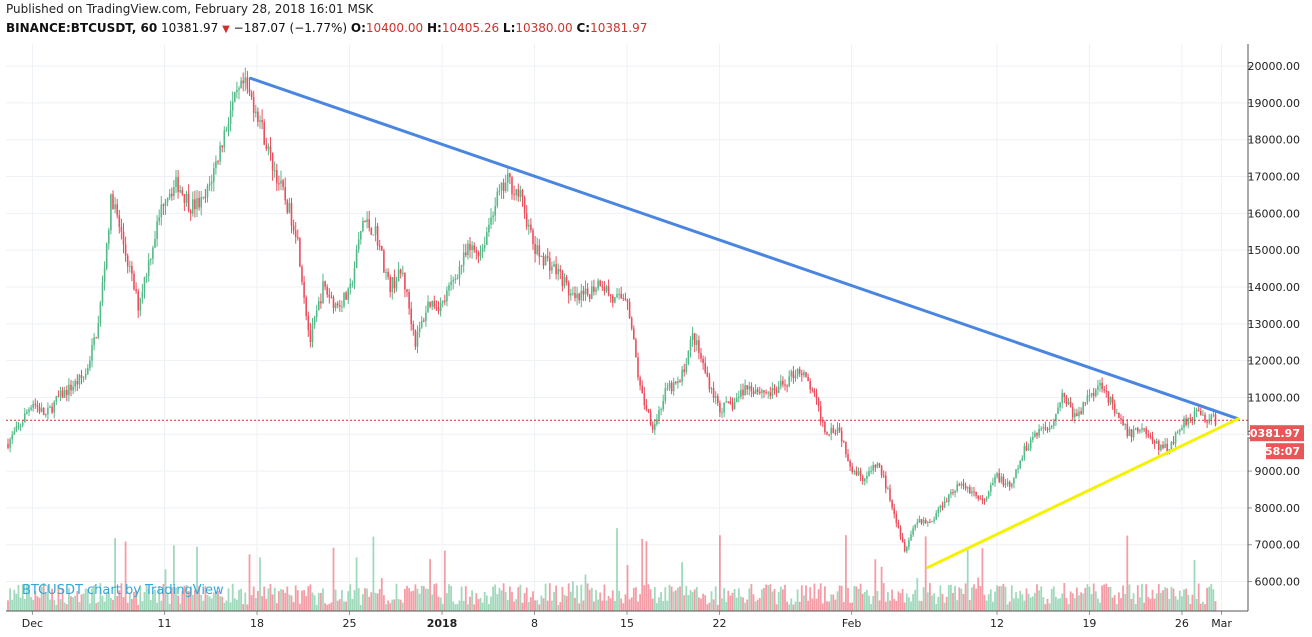  I want to click on y-tick-label: 20000.00, so click(1274, 66).